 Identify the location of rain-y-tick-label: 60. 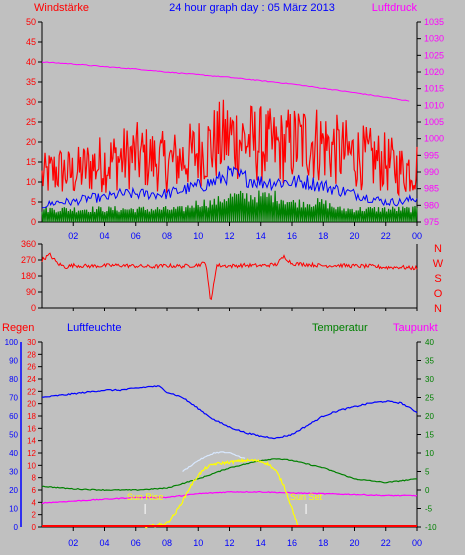
(13, 416).